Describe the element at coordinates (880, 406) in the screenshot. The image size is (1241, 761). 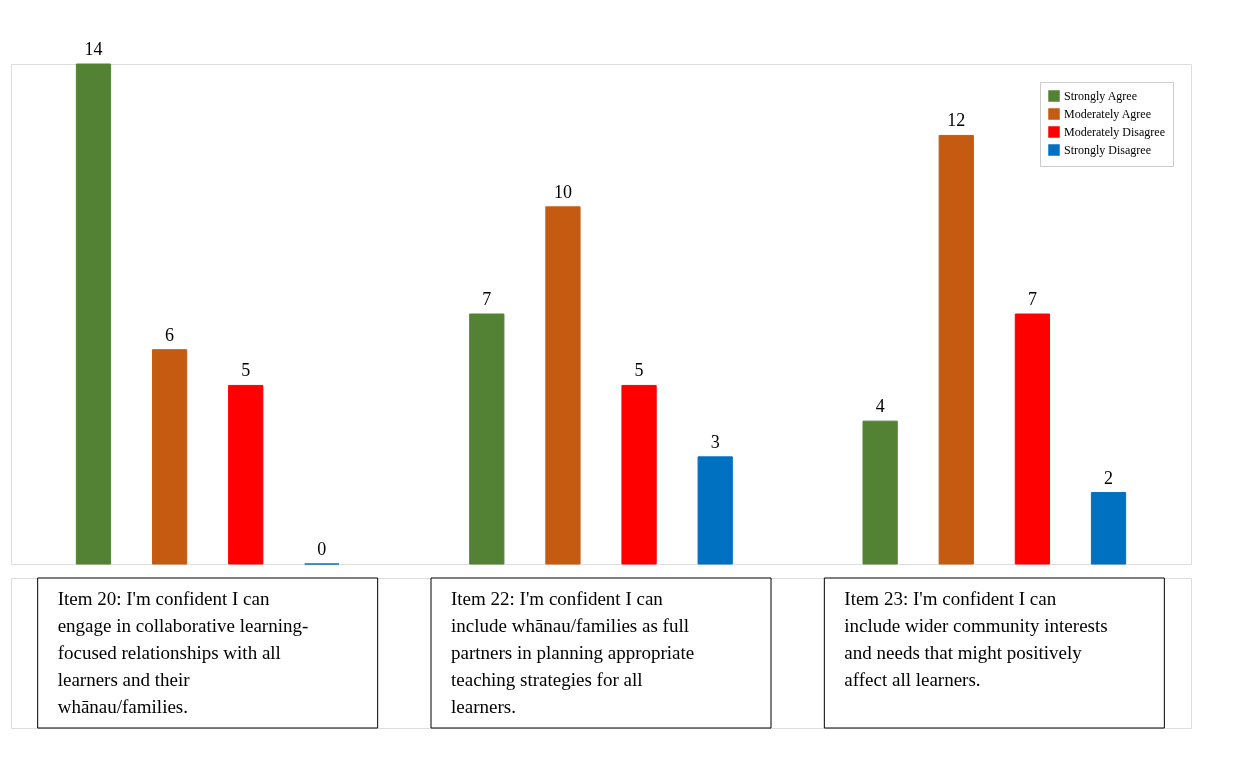
I see `data-label: 4` at that location.